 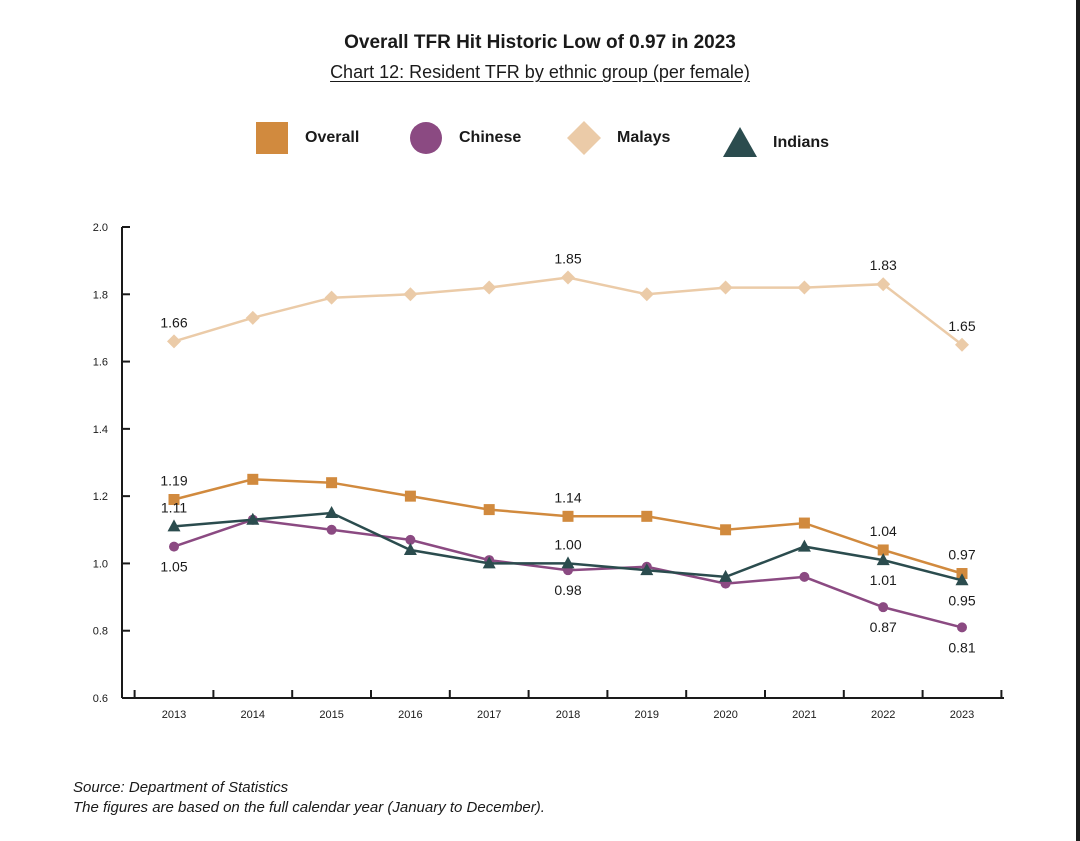 What do you see at coordinates (644, 137) in the screenshot?
I see `legend-label: Malays` at bounding box center [644, 137].